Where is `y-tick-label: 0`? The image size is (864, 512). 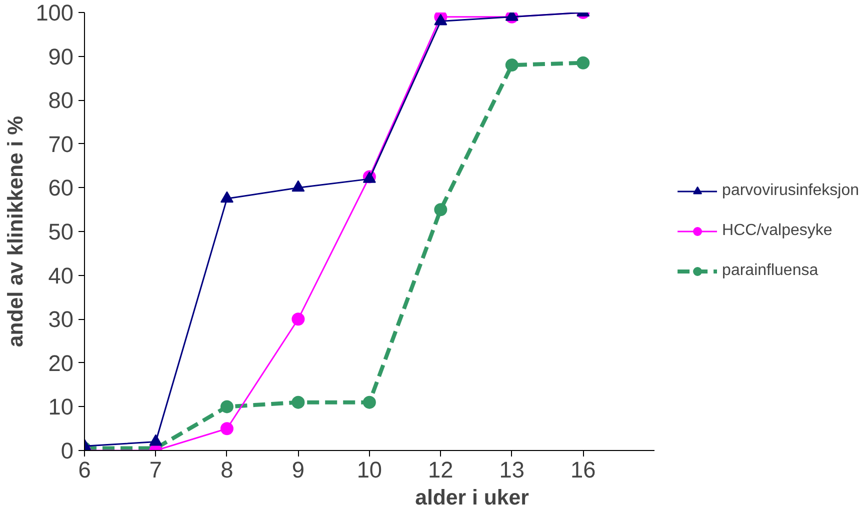 y-tick-label: 0 is located at coordinates (67, 451).